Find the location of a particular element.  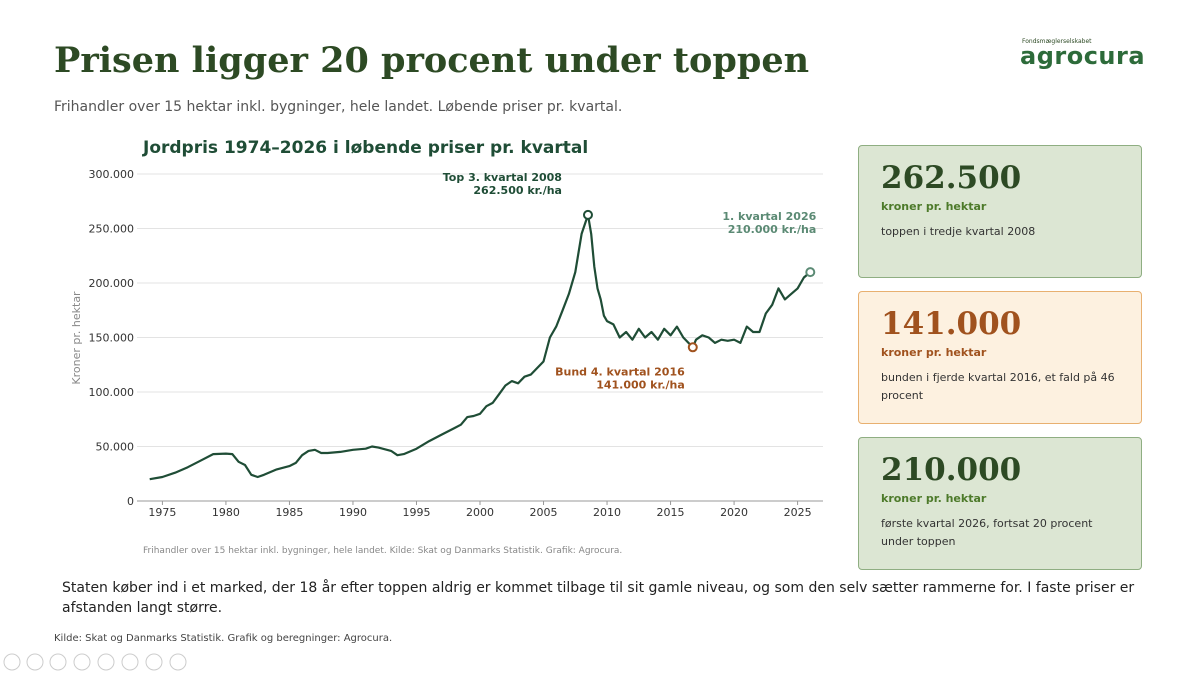

x-tick-label: 2020 is located at coordinates (734, 512).